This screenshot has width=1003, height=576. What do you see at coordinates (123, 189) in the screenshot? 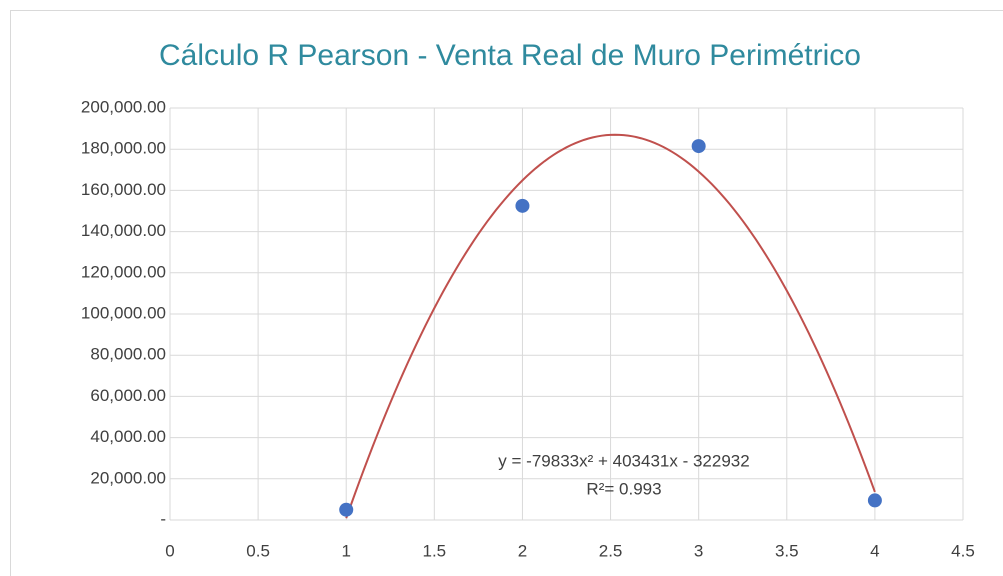
I see `y-tick-label: 160,000.00` at bounding box center [123, 189].